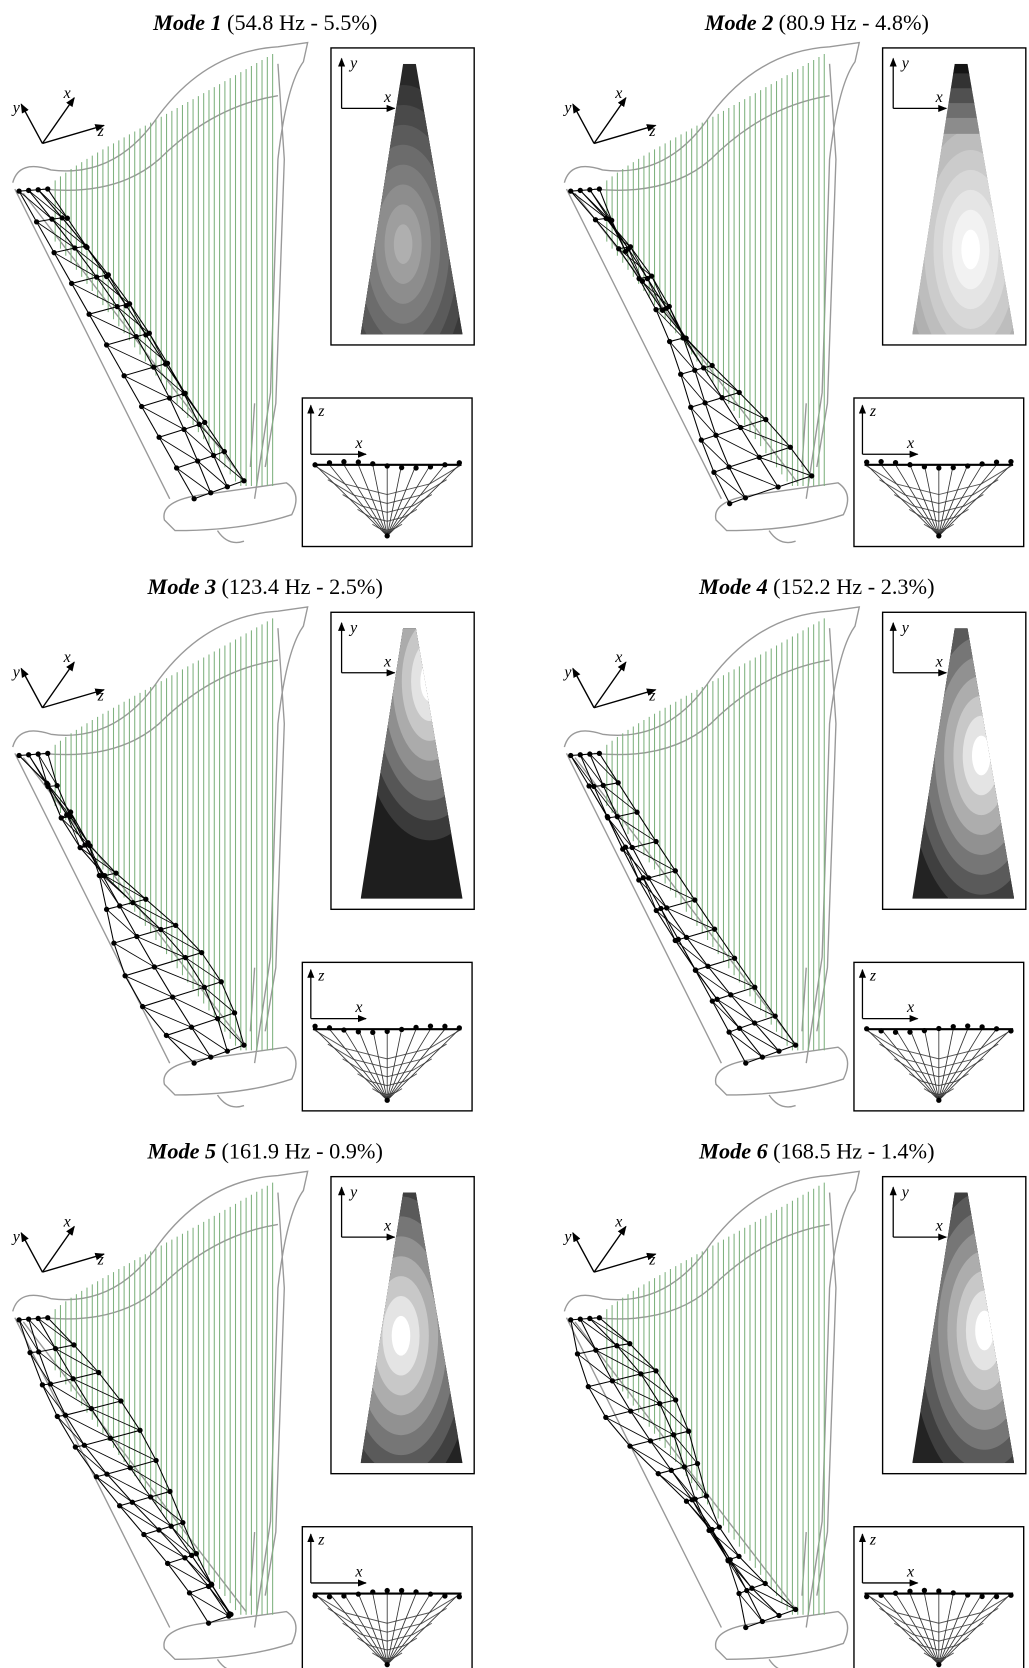  What do you see at coordinates (243, 279) in the screenshot?
I see `mode-panel: Mode 1 (54.8 Hz - 5.5%) y x z y x z x` at bounding box center [243, 279].